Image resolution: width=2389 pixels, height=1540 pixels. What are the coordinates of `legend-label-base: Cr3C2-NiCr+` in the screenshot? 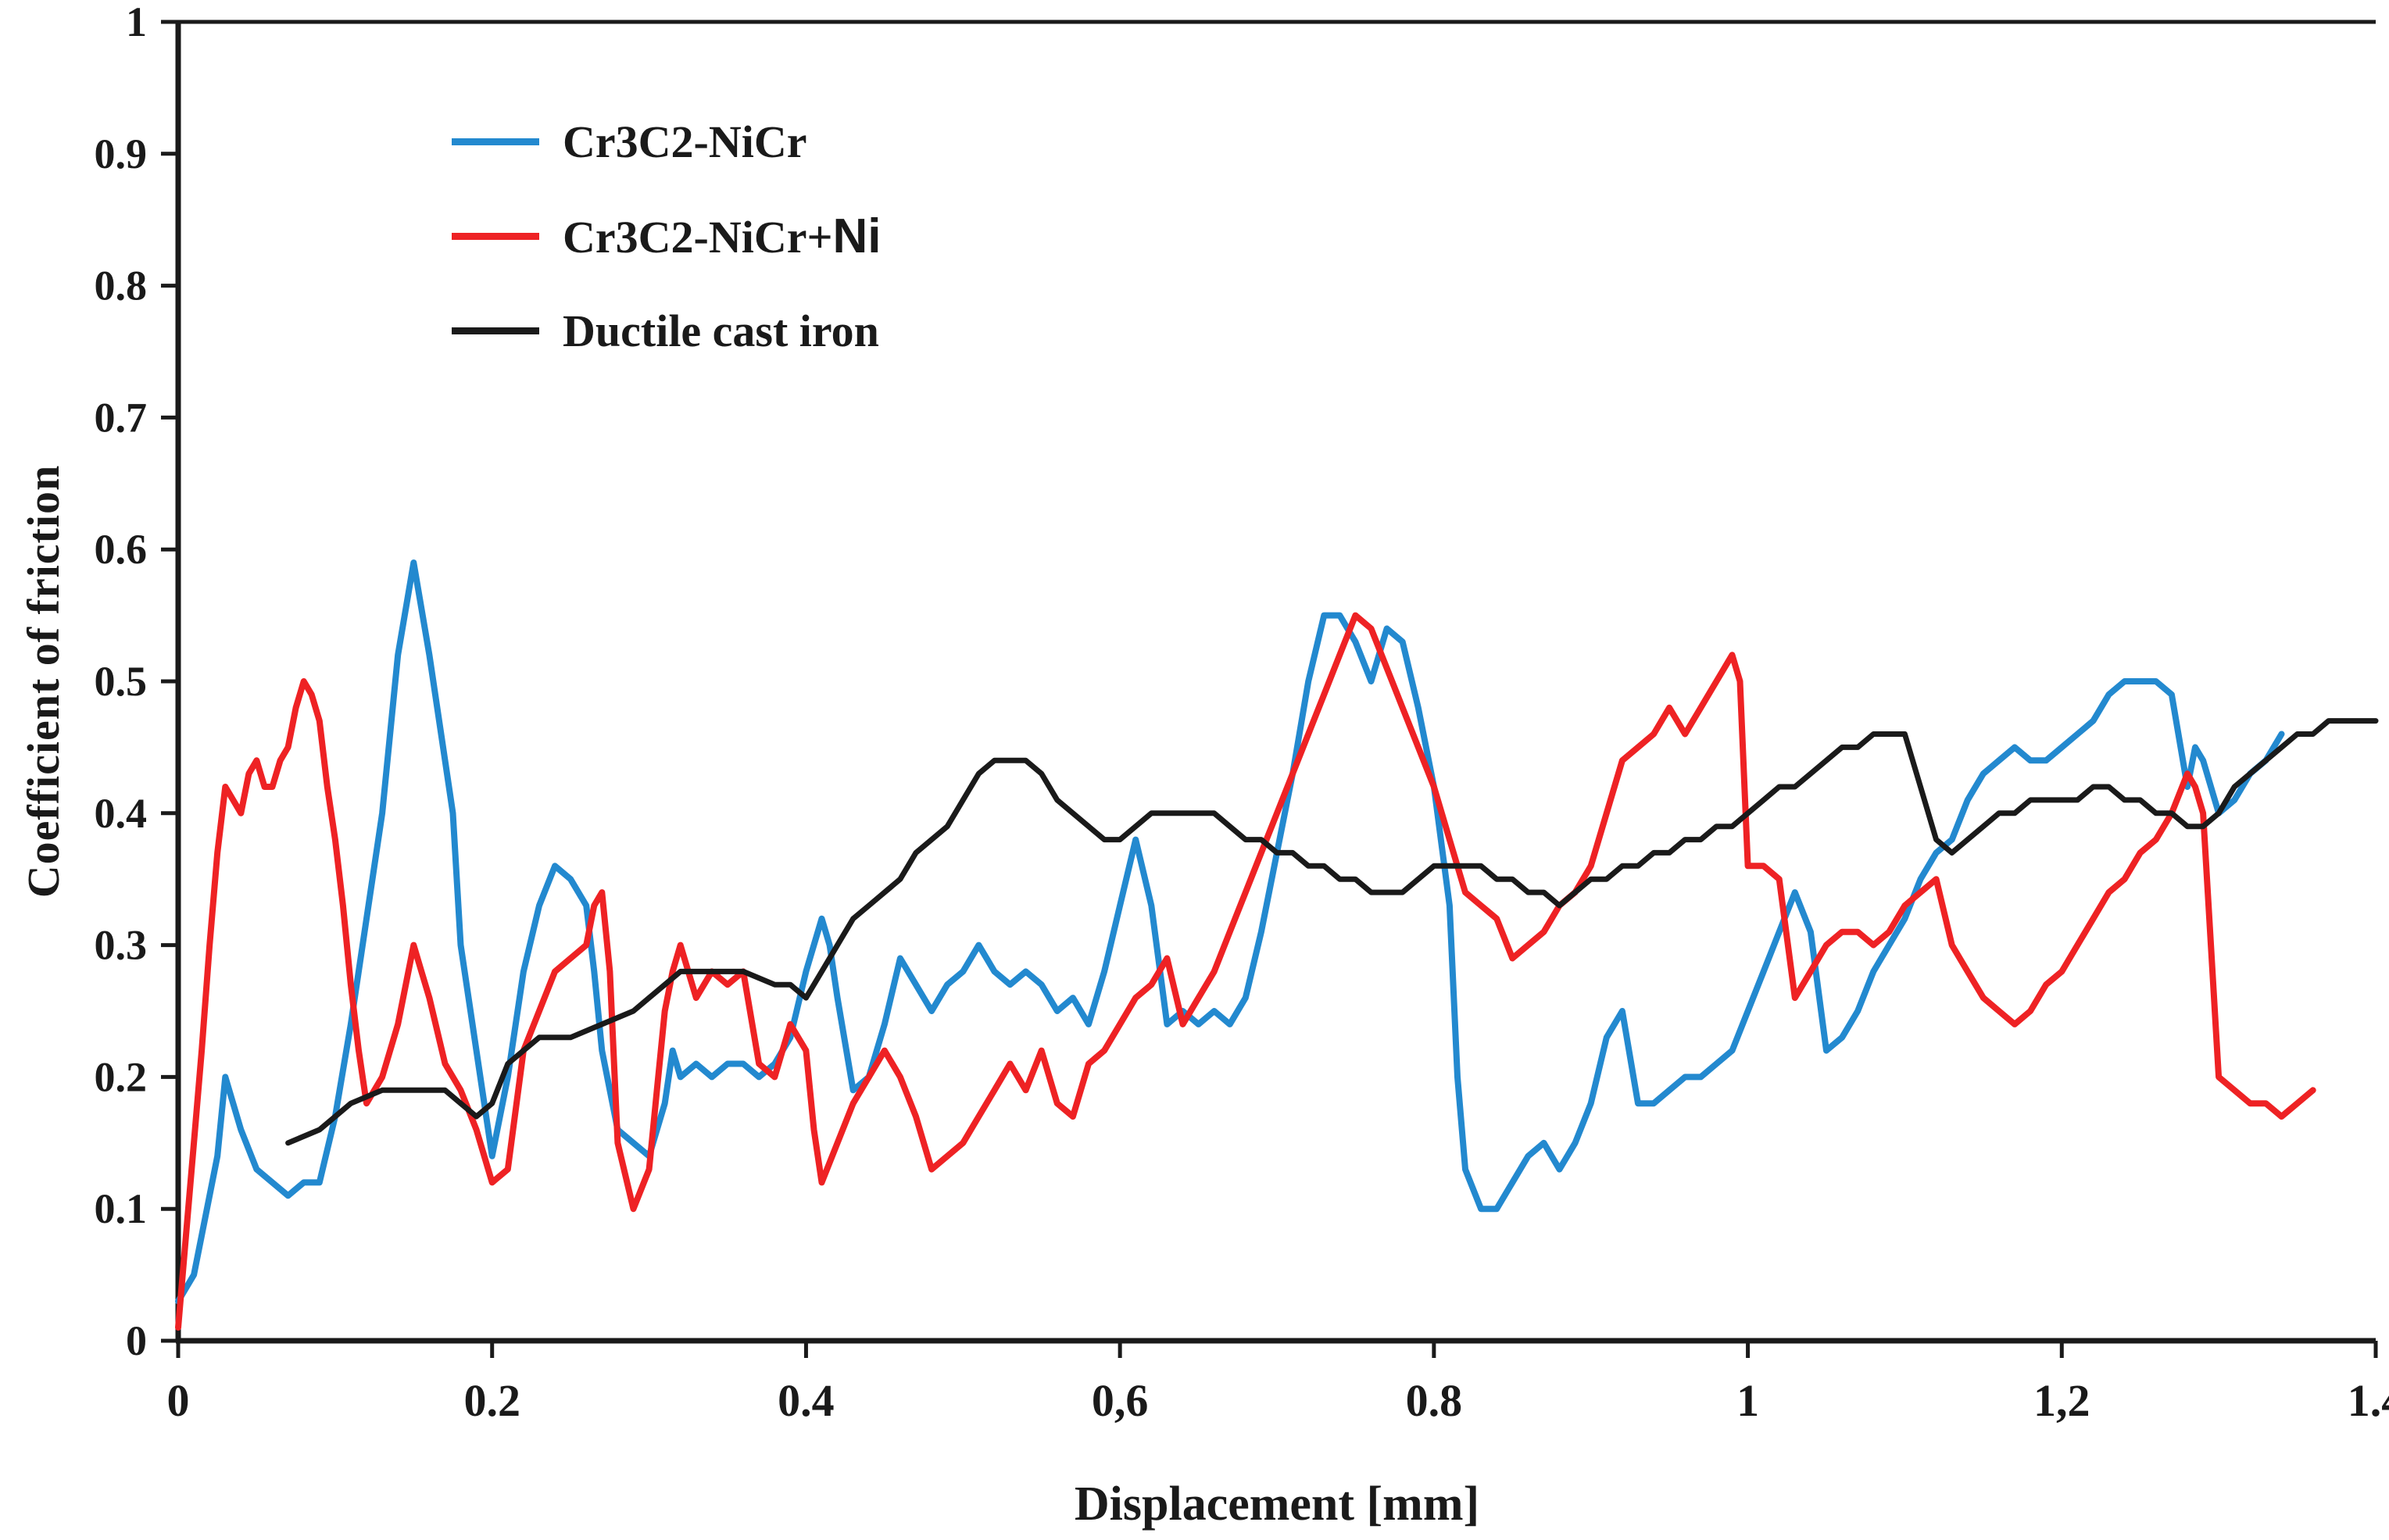 It's located at (698, 237).